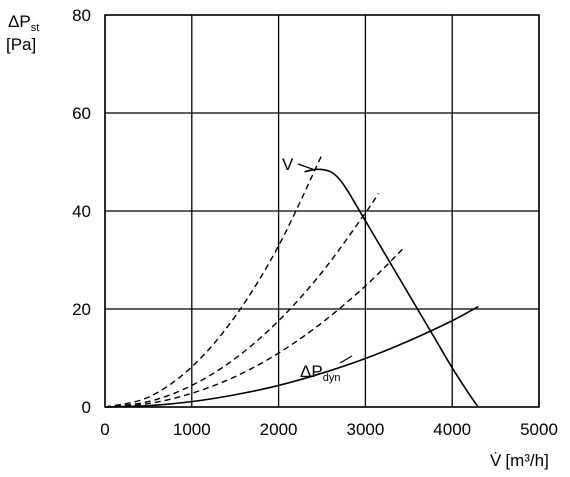 Image resolution: width=570 pixels, height=477 pixels. I want to click on series-label-dyn: ΔPdyn, so click(320, 373).